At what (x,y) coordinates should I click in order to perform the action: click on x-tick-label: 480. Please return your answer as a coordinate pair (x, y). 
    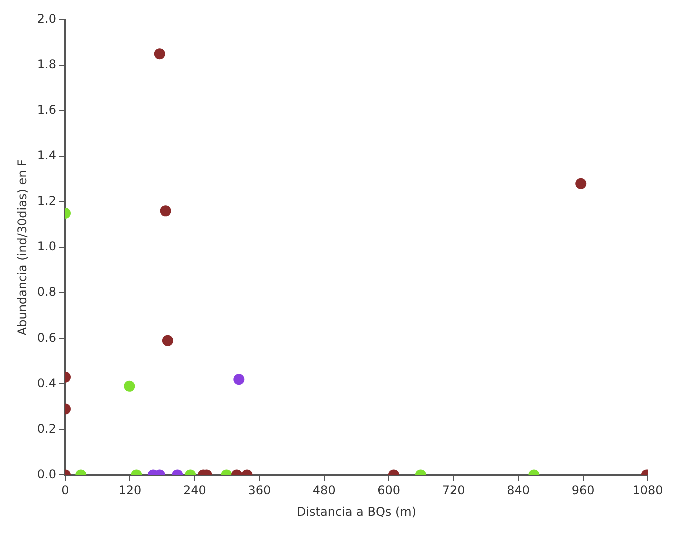
    Looking at the image, I should click on (324, 491).